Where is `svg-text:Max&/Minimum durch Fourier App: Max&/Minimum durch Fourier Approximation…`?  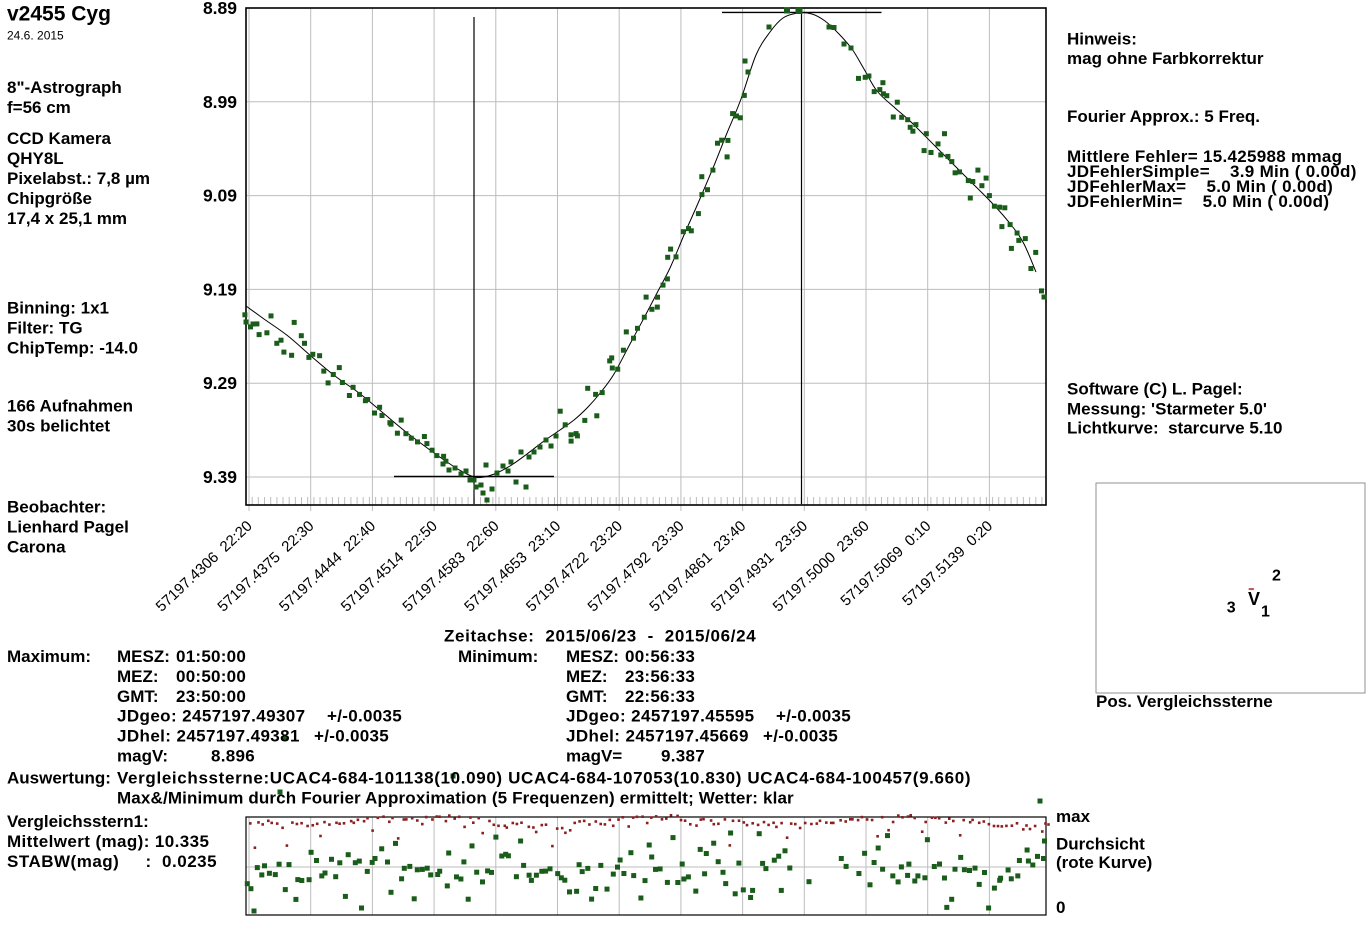 svg-text:Max&/Minimum durch Fourier App: Max&/Minimum durch Fourier Approximation… is located at coordinates (455, 797).